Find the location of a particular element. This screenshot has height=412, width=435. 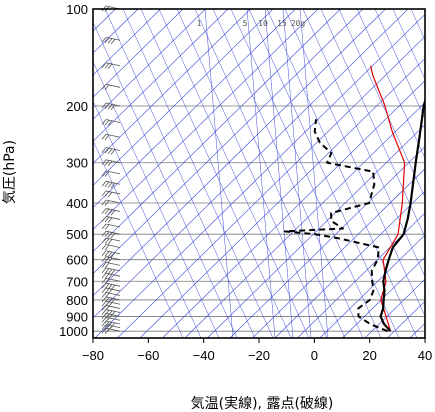

y-tick-label: 600 is located at coordinates (77, 260).